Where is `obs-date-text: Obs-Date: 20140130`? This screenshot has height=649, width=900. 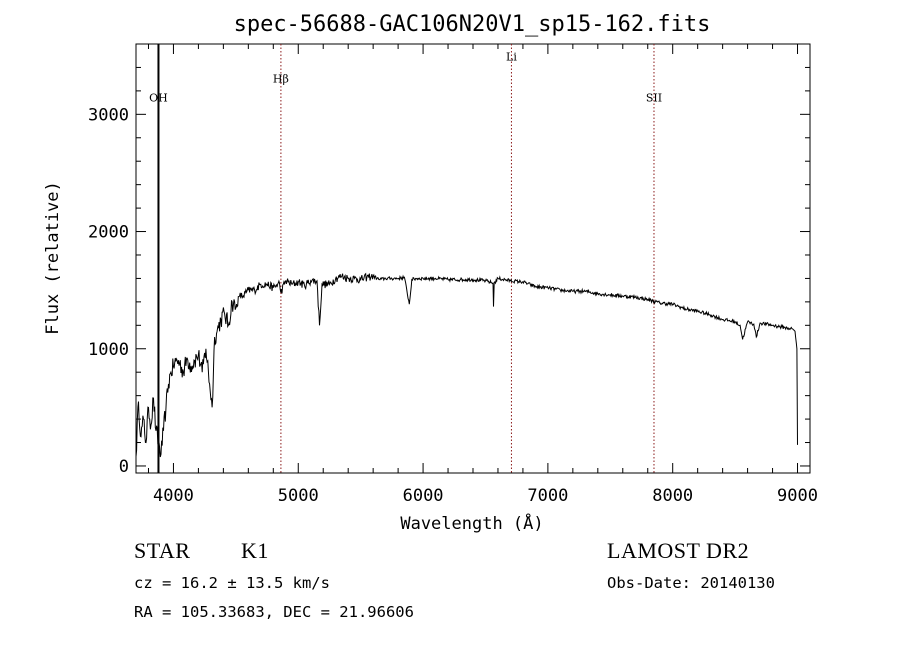 obs-date-text: Obs-Date: 20140130 is located at coordinates (691, 583).